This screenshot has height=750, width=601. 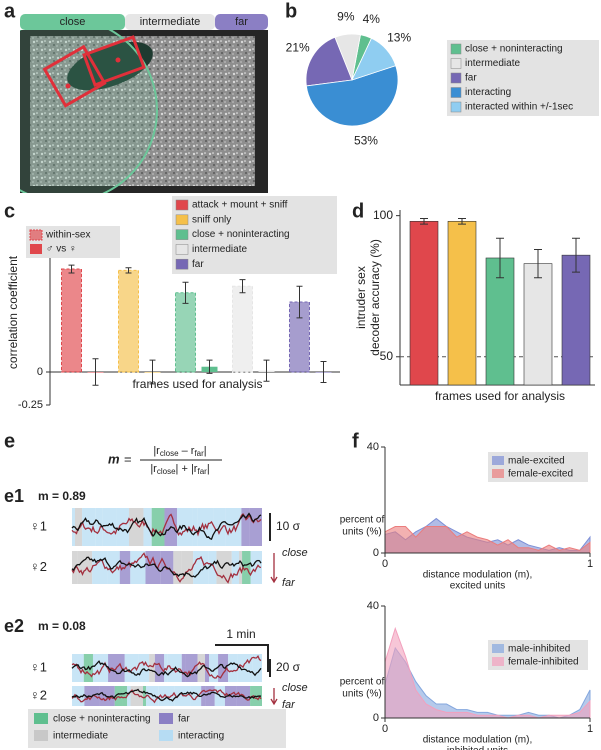 What do you see at coordinates (274, 568) in the screenshot?
I see `arrow` at bounding box center [274, 568].